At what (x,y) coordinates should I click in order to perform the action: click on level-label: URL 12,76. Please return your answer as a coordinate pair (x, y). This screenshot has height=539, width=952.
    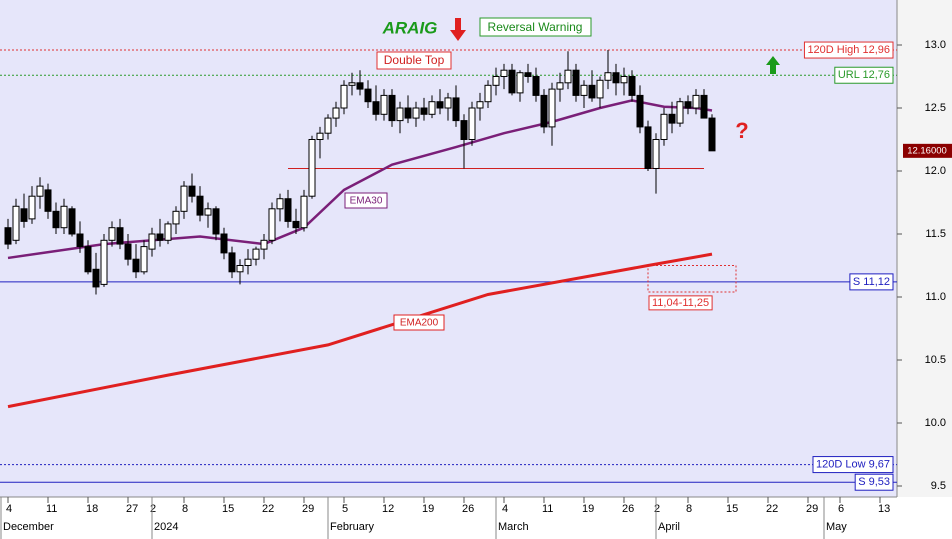
    Looking at the image, I should click on (864, 75).